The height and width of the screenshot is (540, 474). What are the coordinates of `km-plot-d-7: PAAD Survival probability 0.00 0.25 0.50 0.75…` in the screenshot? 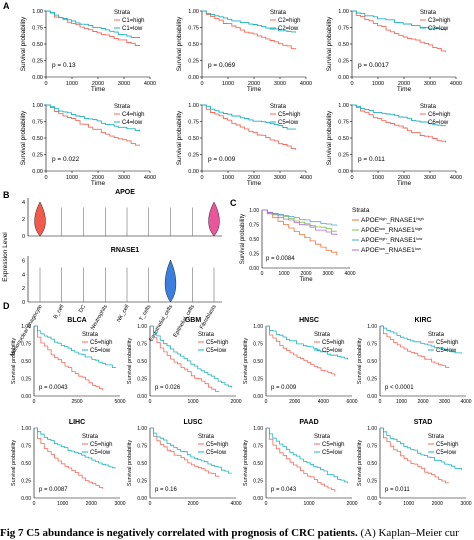 It's located at (300, 463).